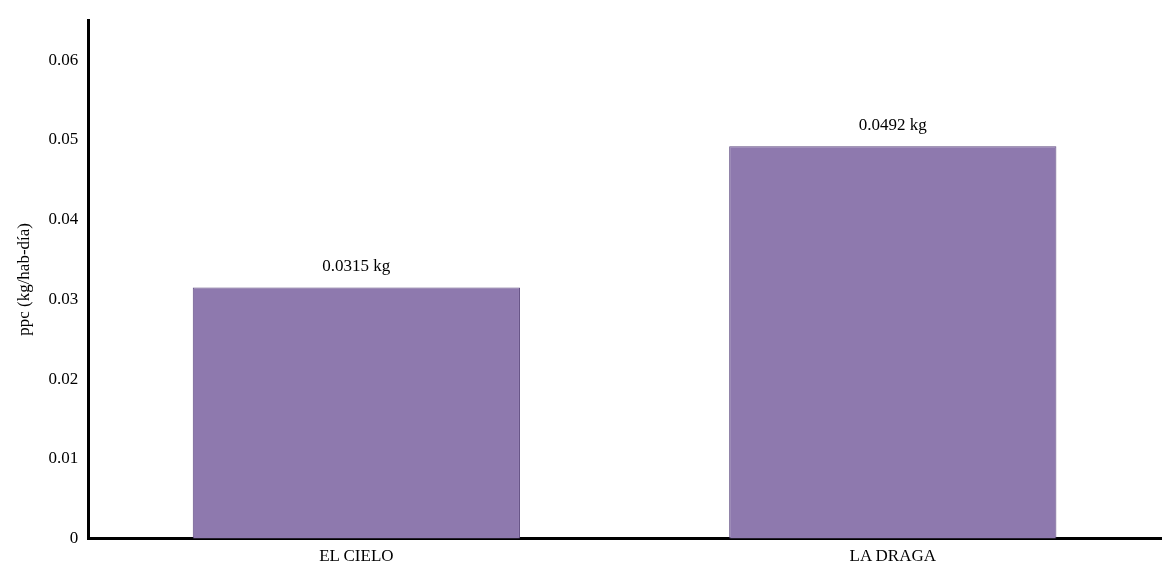 This screenshot has height=579, width=1169. What do you see at coordinates (23, 279) in the screenshot?
I see `y-axis-title: ppc (kg/hab-día)` at bounding box center [23, 279].